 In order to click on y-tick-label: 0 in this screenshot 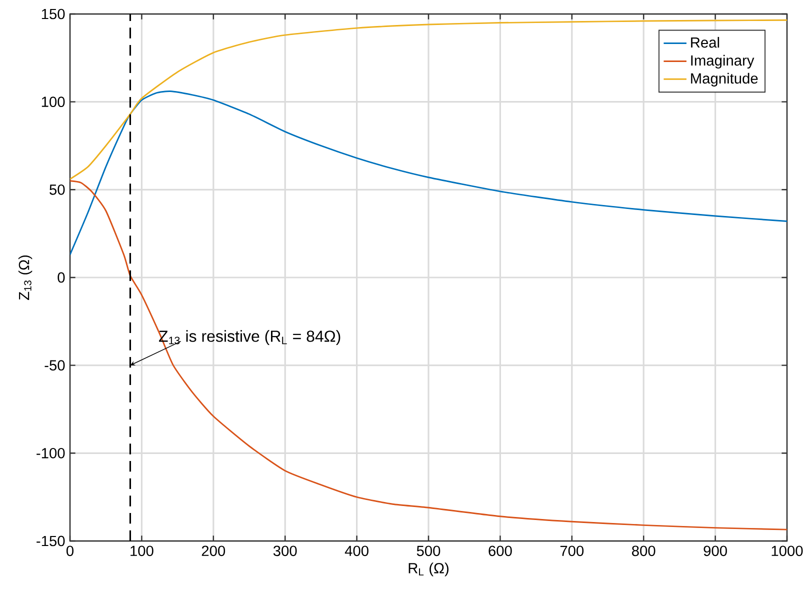, I will do `click(61, 277)`.